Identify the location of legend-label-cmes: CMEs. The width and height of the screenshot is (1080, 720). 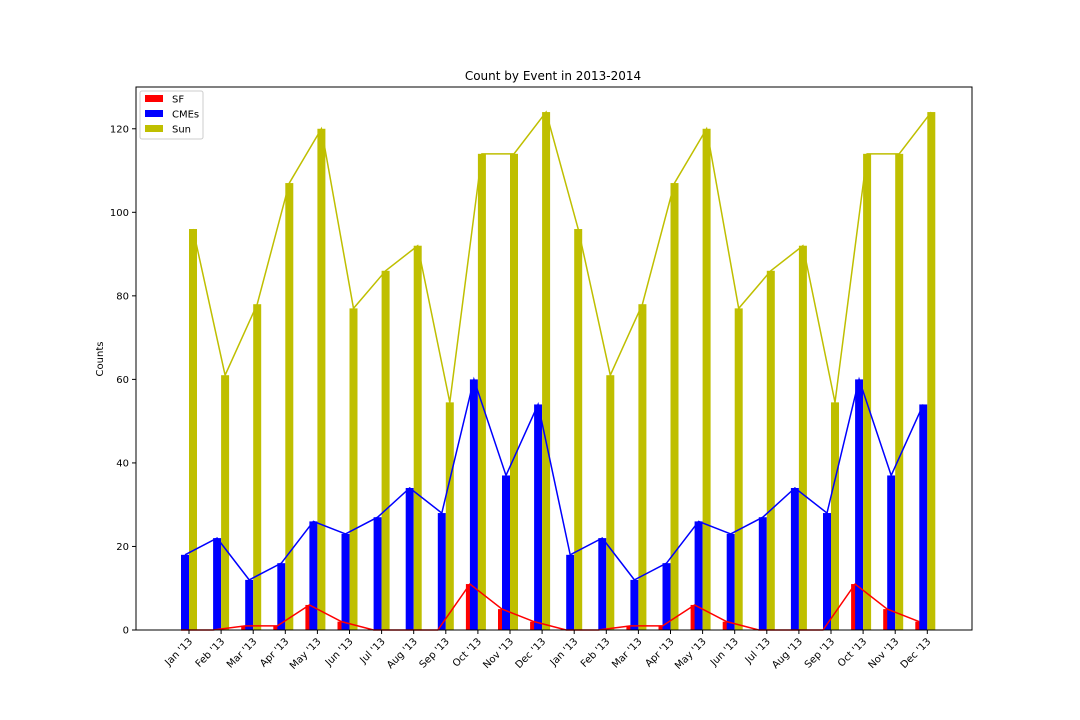
(185, 115).